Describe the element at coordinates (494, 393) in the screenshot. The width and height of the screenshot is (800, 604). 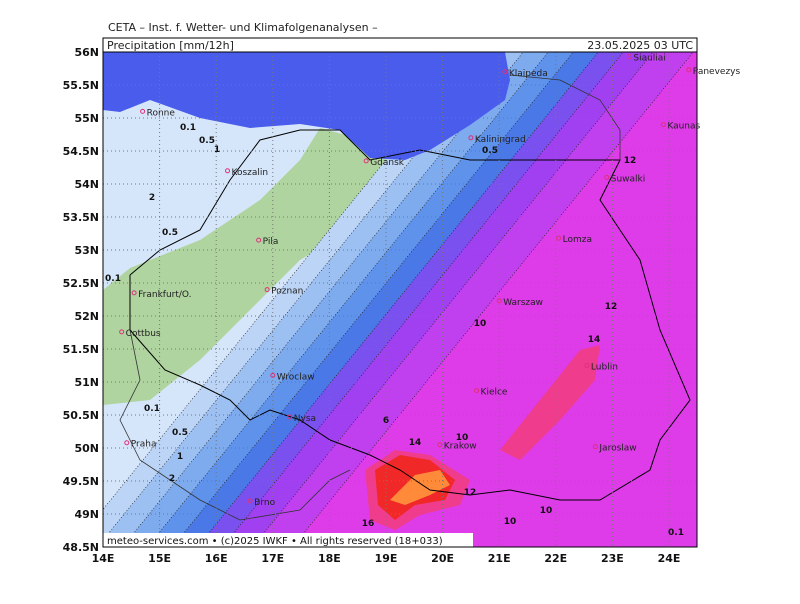
I see `city-label: Kielce` at that location.